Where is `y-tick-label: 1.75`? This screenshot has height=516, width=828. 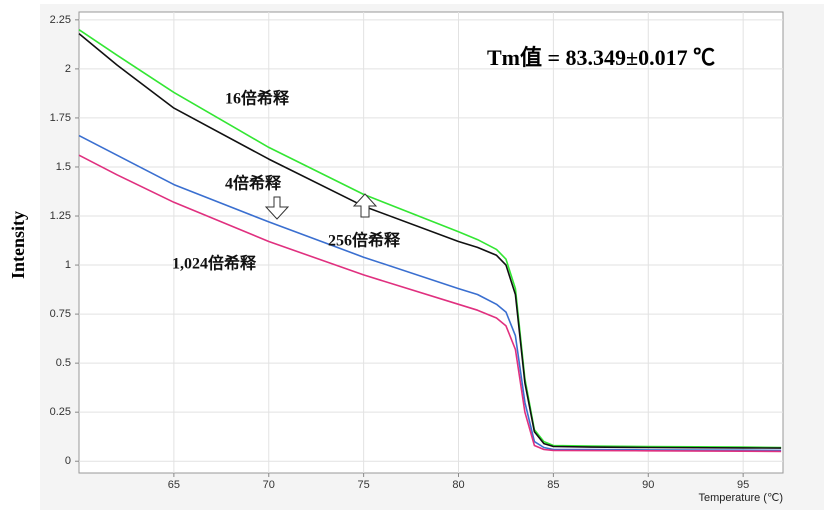 y-tick-label: 1.75 is located at coordinates (60, 118).